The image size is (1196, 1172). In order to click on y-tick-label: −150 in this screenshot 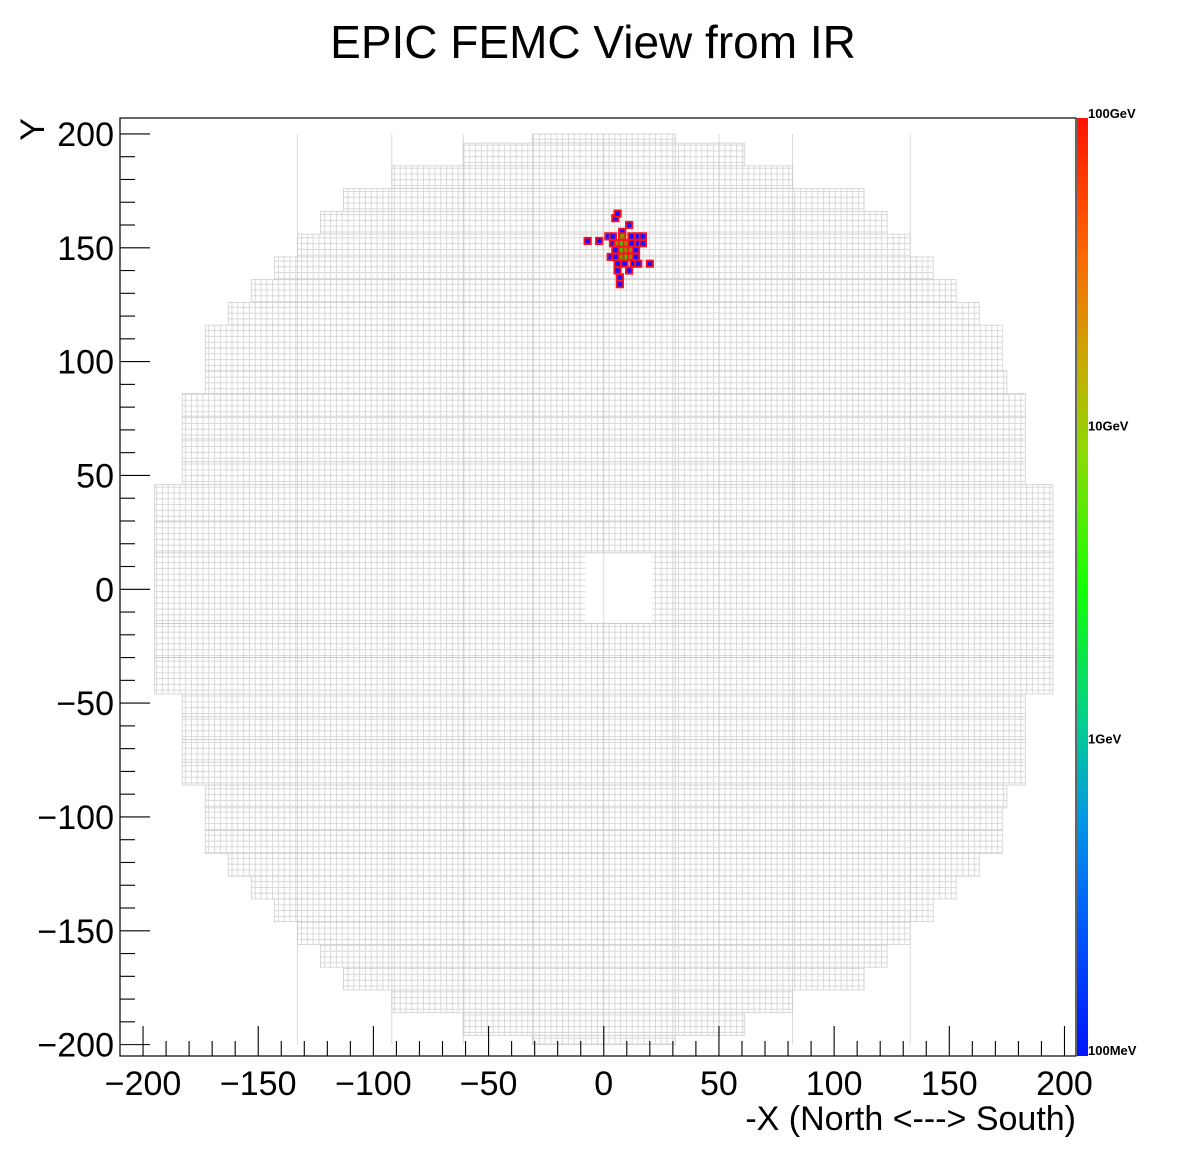, I will do `click(75, 932)`.